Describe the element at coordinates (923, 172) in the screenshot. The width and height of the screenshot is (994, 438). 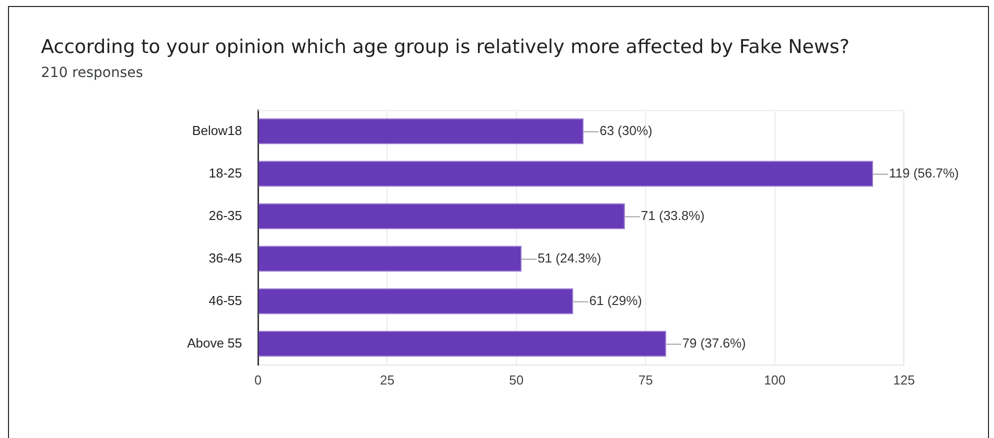
I see `data-label: 119 (56.7%)` at that location.